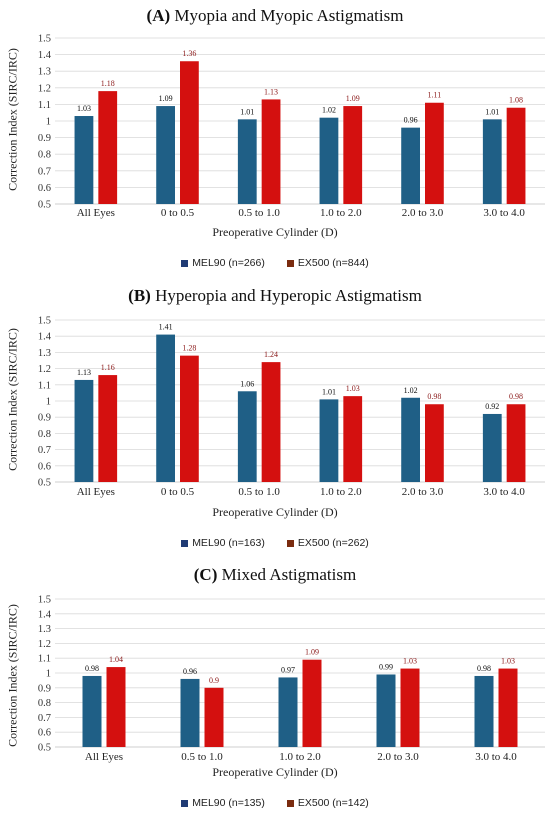 The height and width of the screenshot is (820, 550). I want to click on legend-item-ex500: EX500 (n=844), so click(327, 263).